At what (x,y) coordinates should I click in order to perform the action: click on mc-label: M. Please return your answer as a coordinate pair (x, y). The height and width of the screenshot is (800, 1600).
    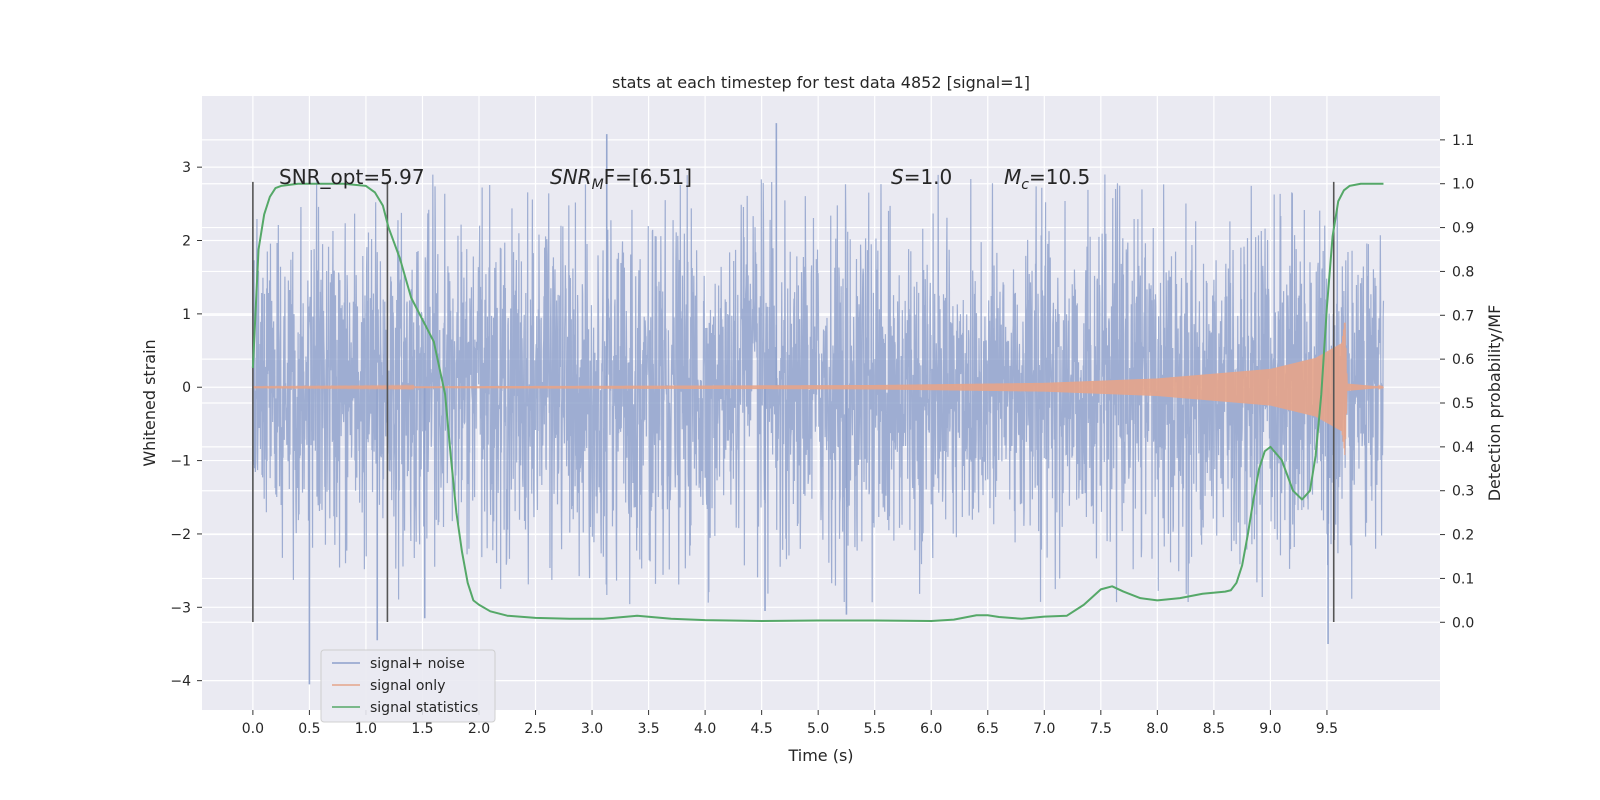
    Looking at the image, I should click on (1012, 177).